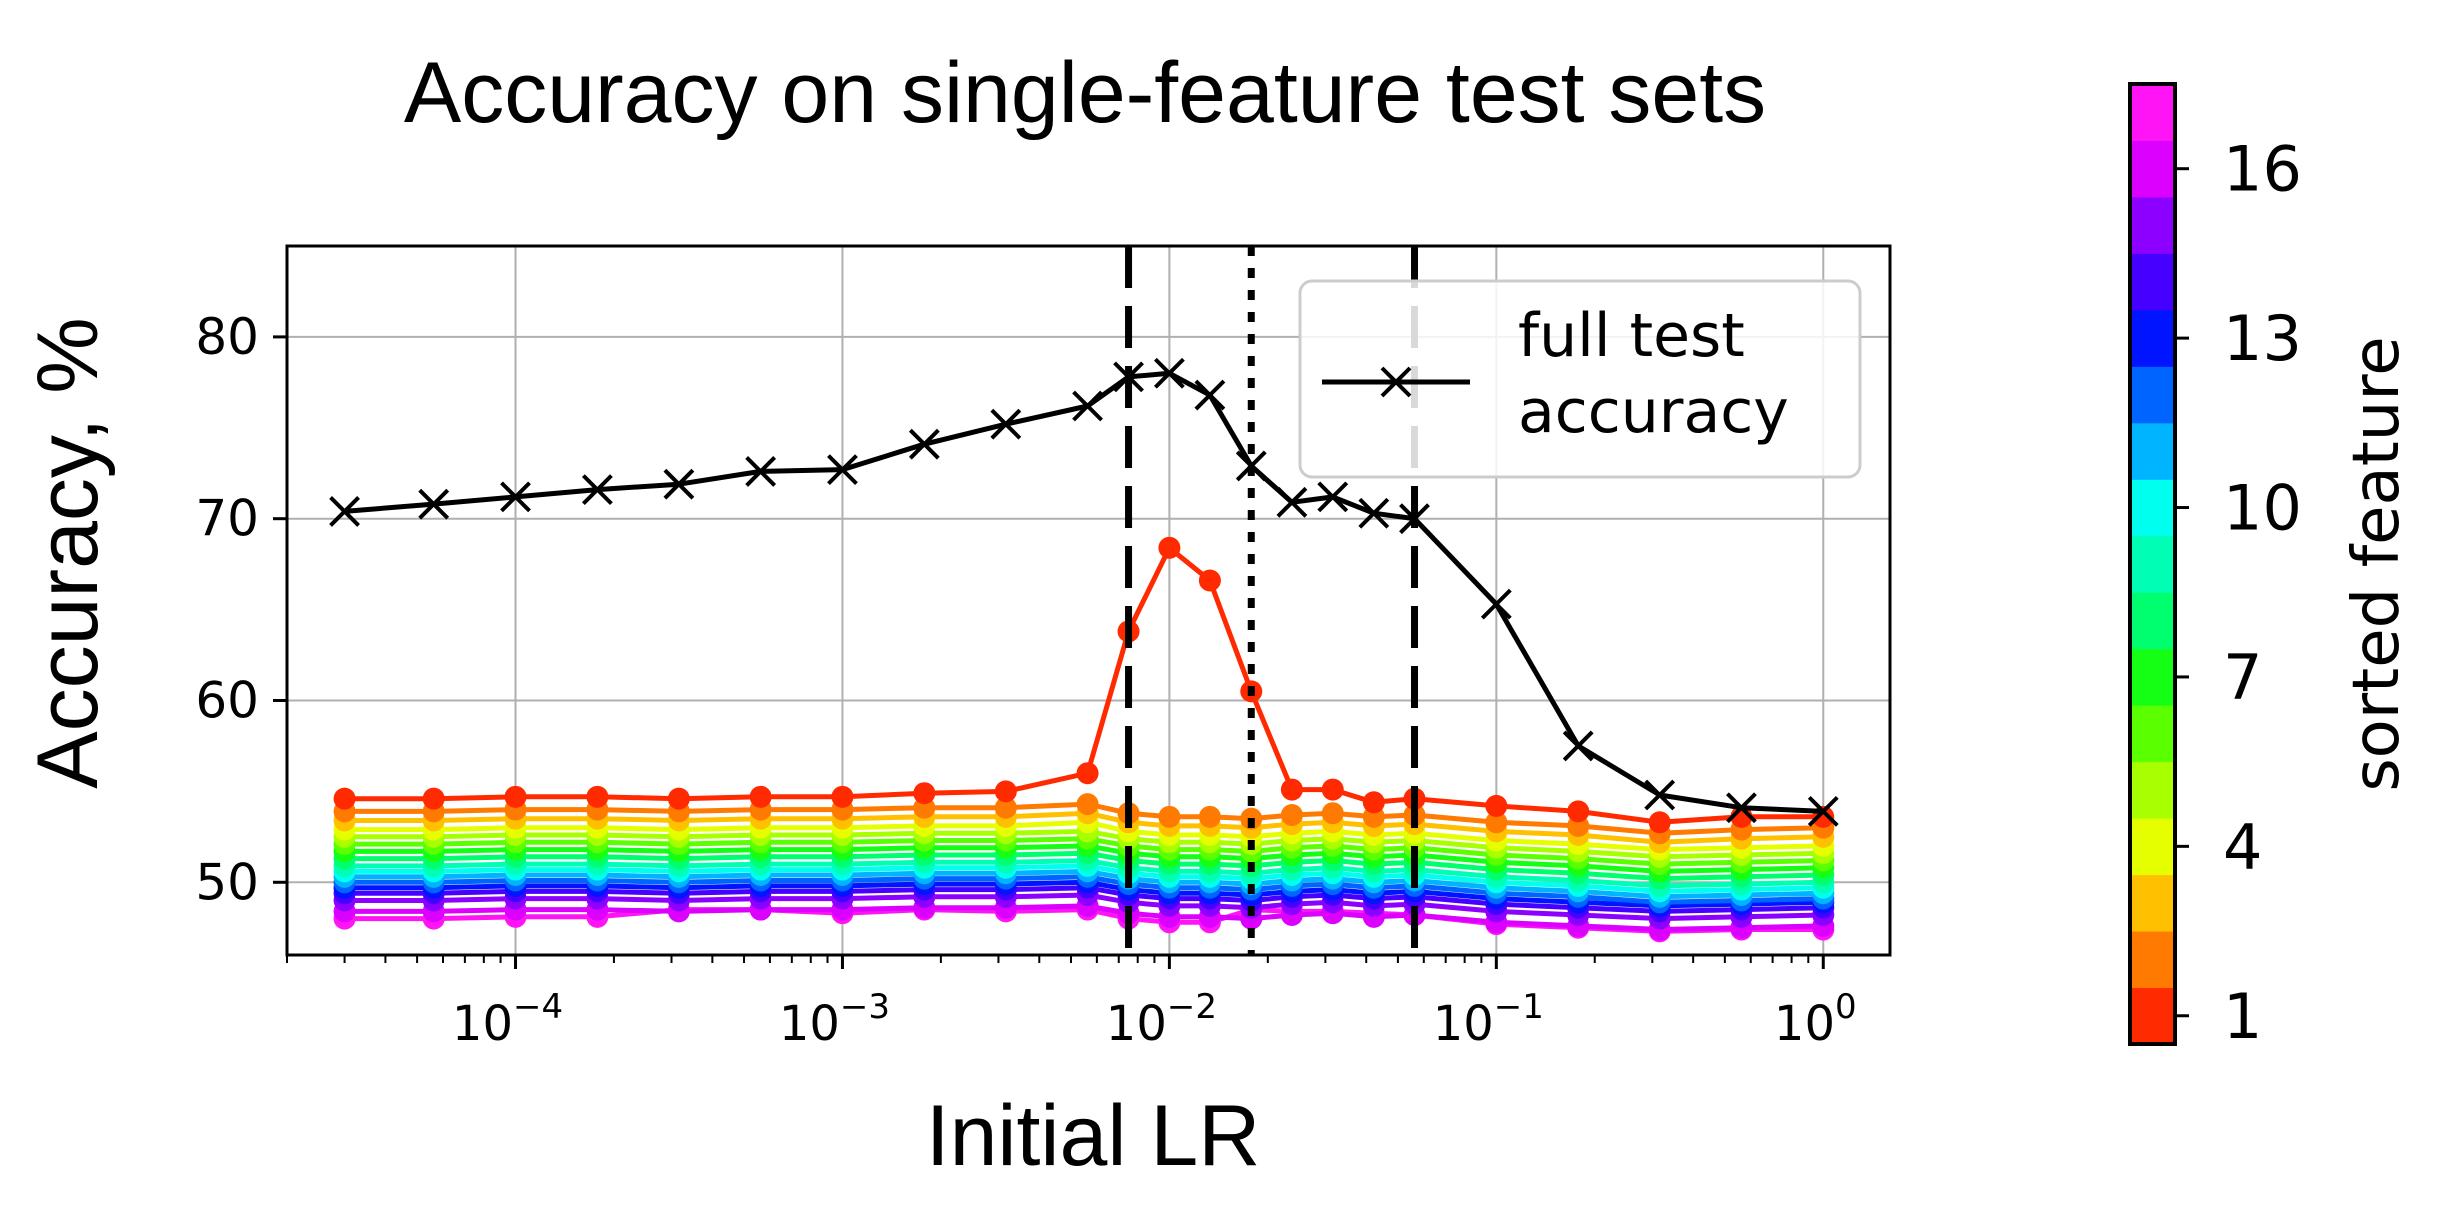  Describe the element at coordinates (2242, 677) in the screenshot. I see `colorbar-tick-label: 7` at that location.